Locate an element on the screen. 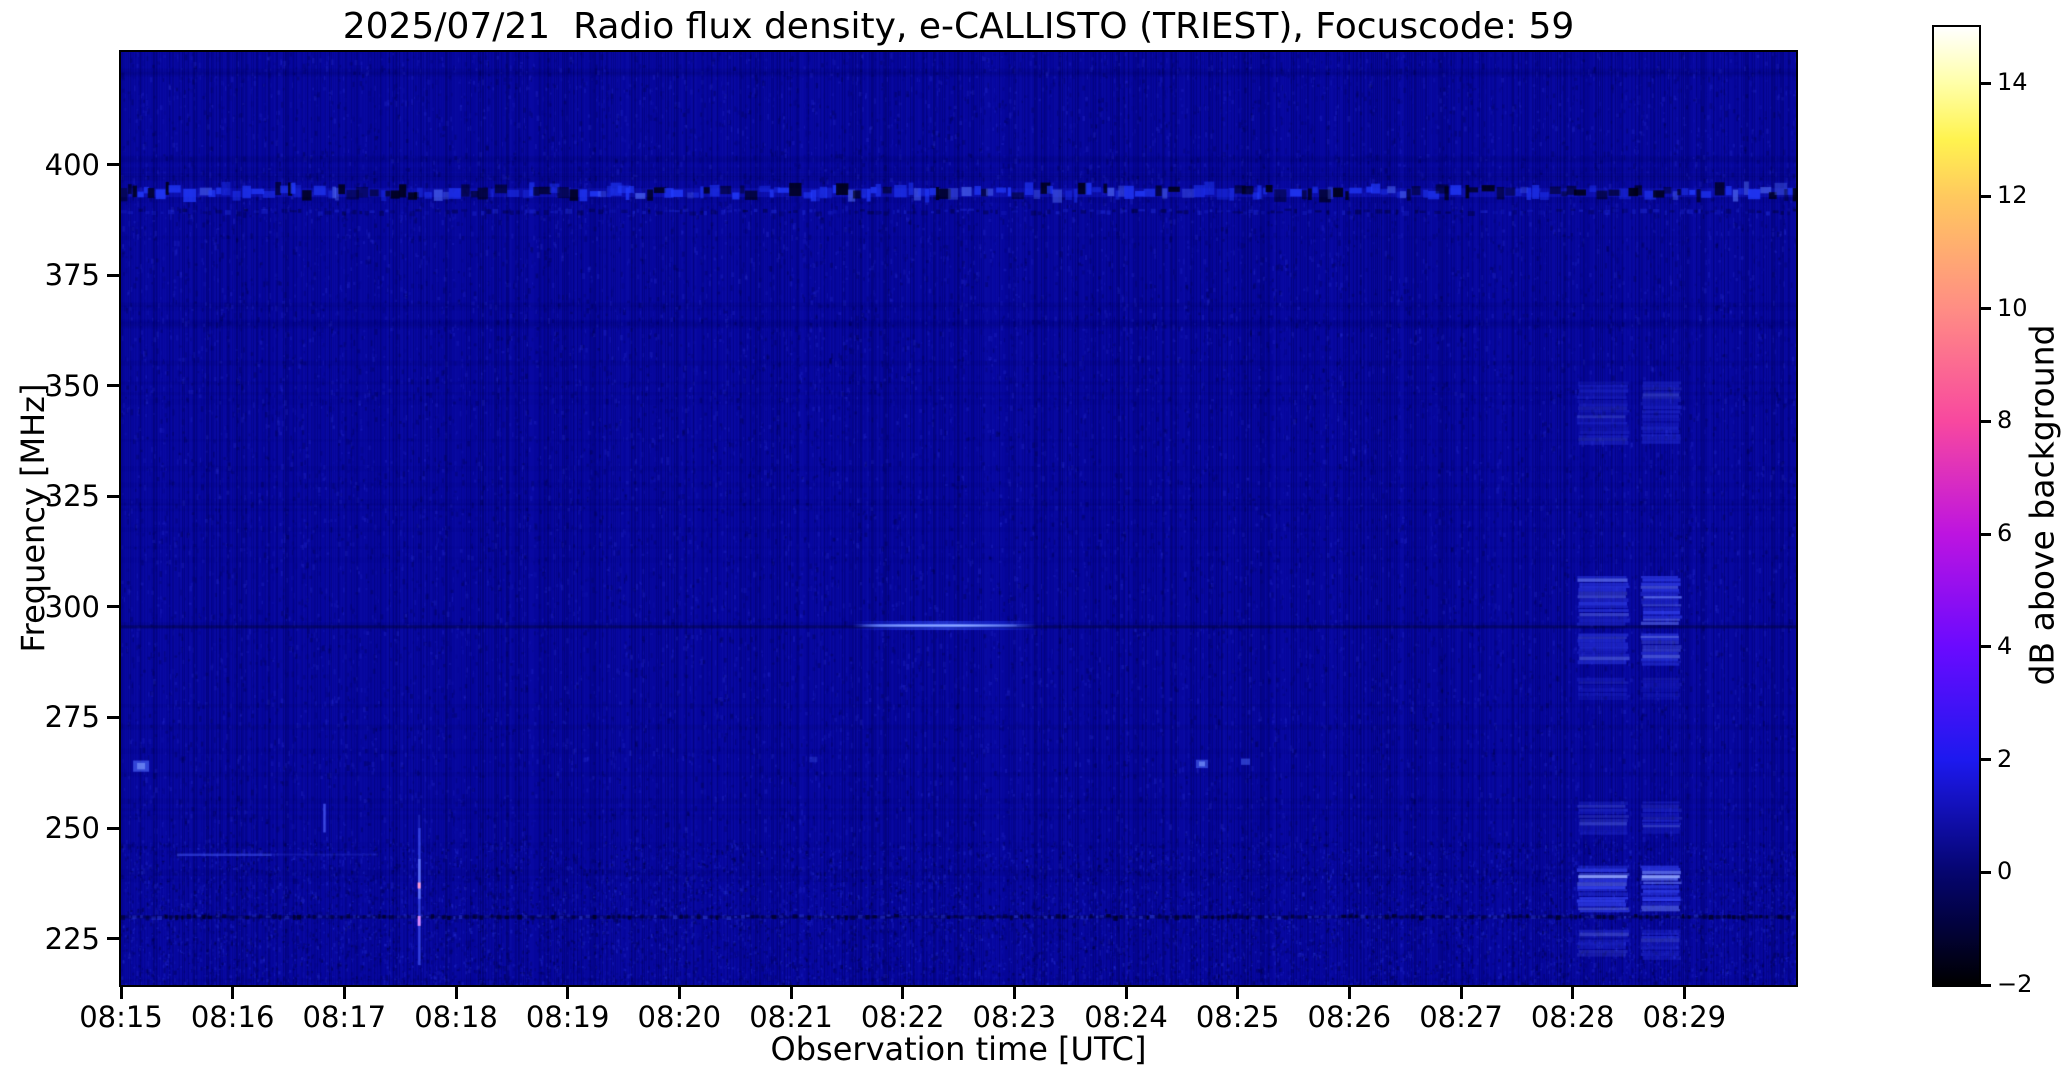  colorbar-tick-label: 2 is located at coordinates (2005, 758).